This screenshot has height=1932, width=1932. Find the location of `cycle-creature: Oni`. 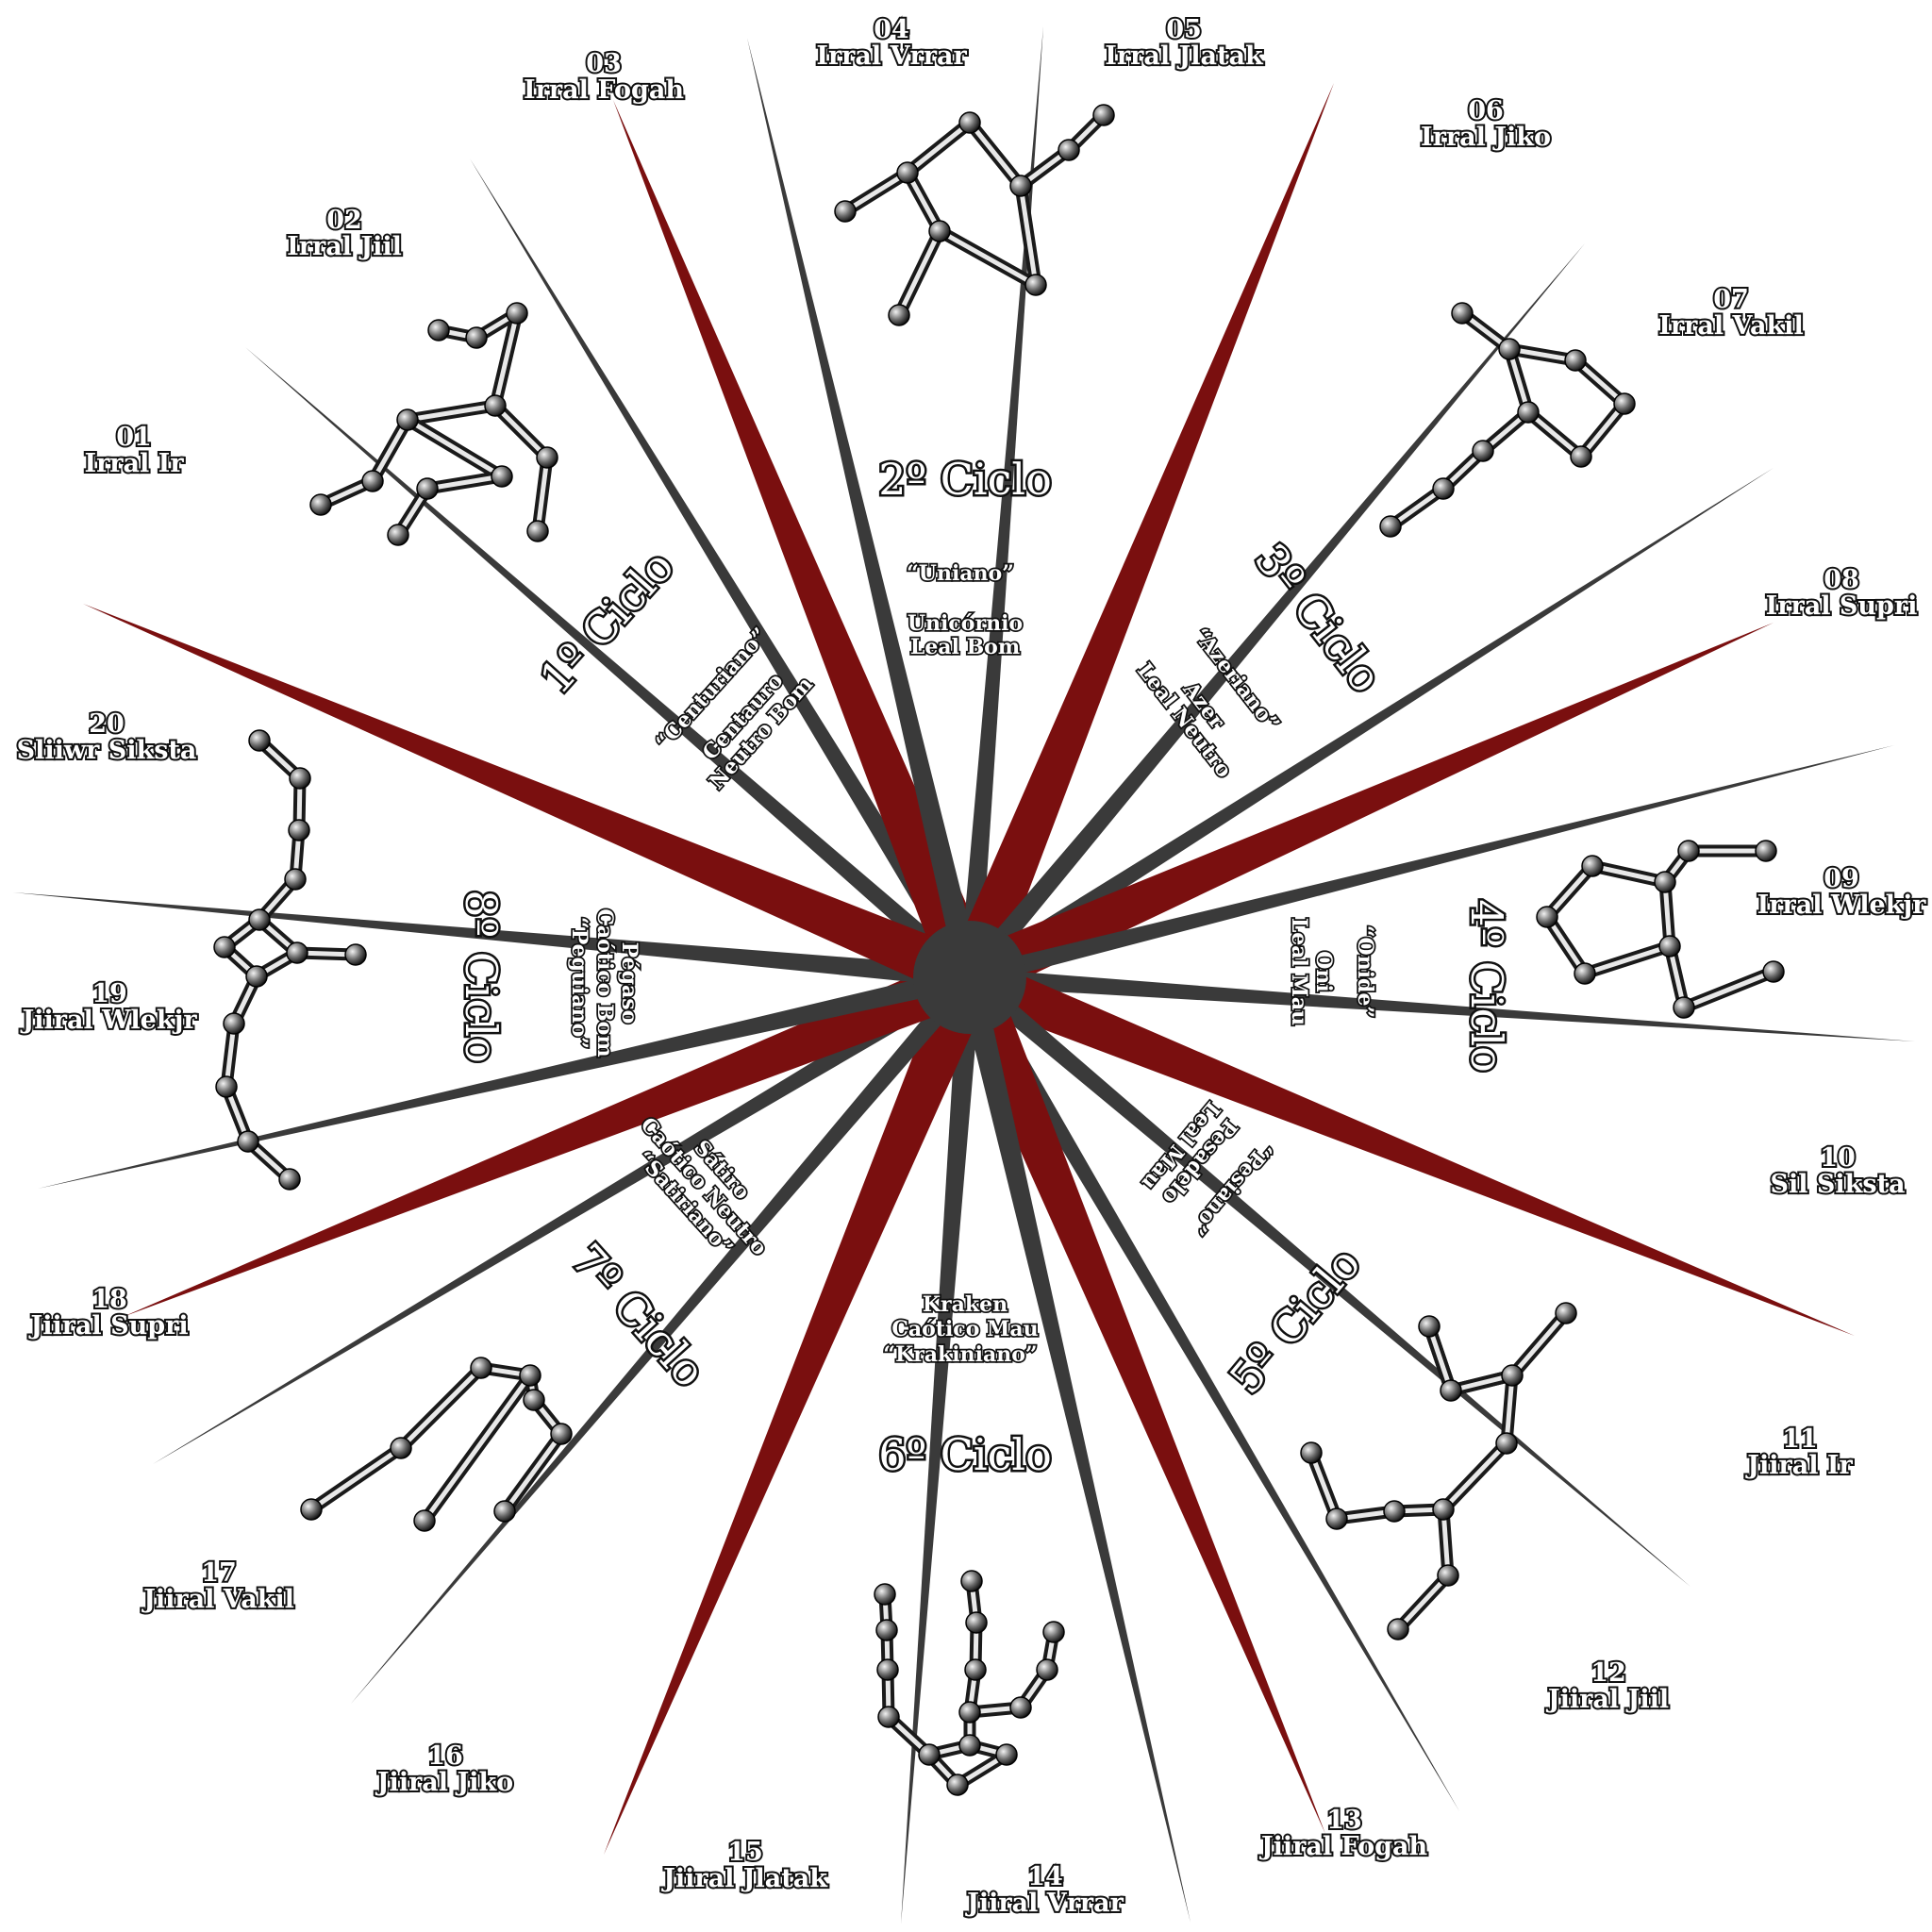

cycle-creature: Oni is located at coordinates (1324, 971).